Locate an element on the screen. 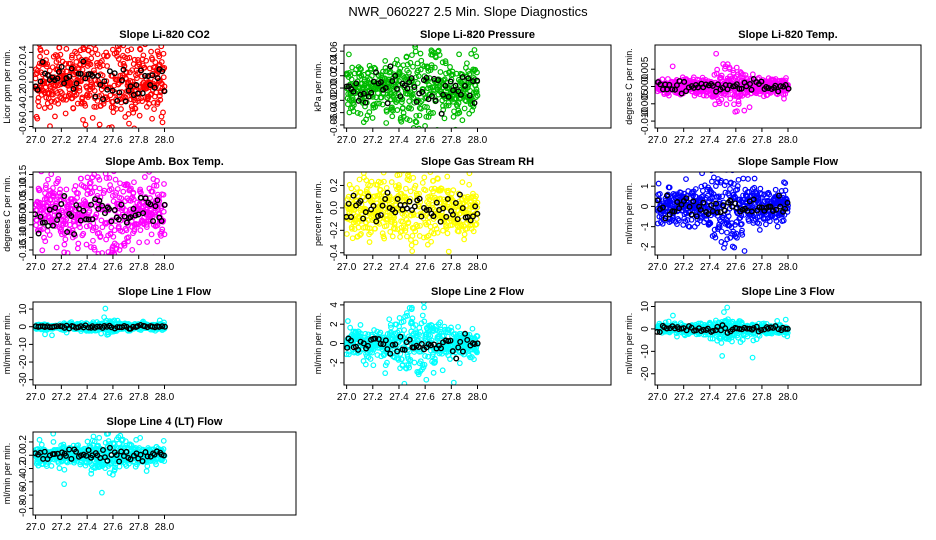  y-tick-label: -0.4 is located at coordinates (23, 112).